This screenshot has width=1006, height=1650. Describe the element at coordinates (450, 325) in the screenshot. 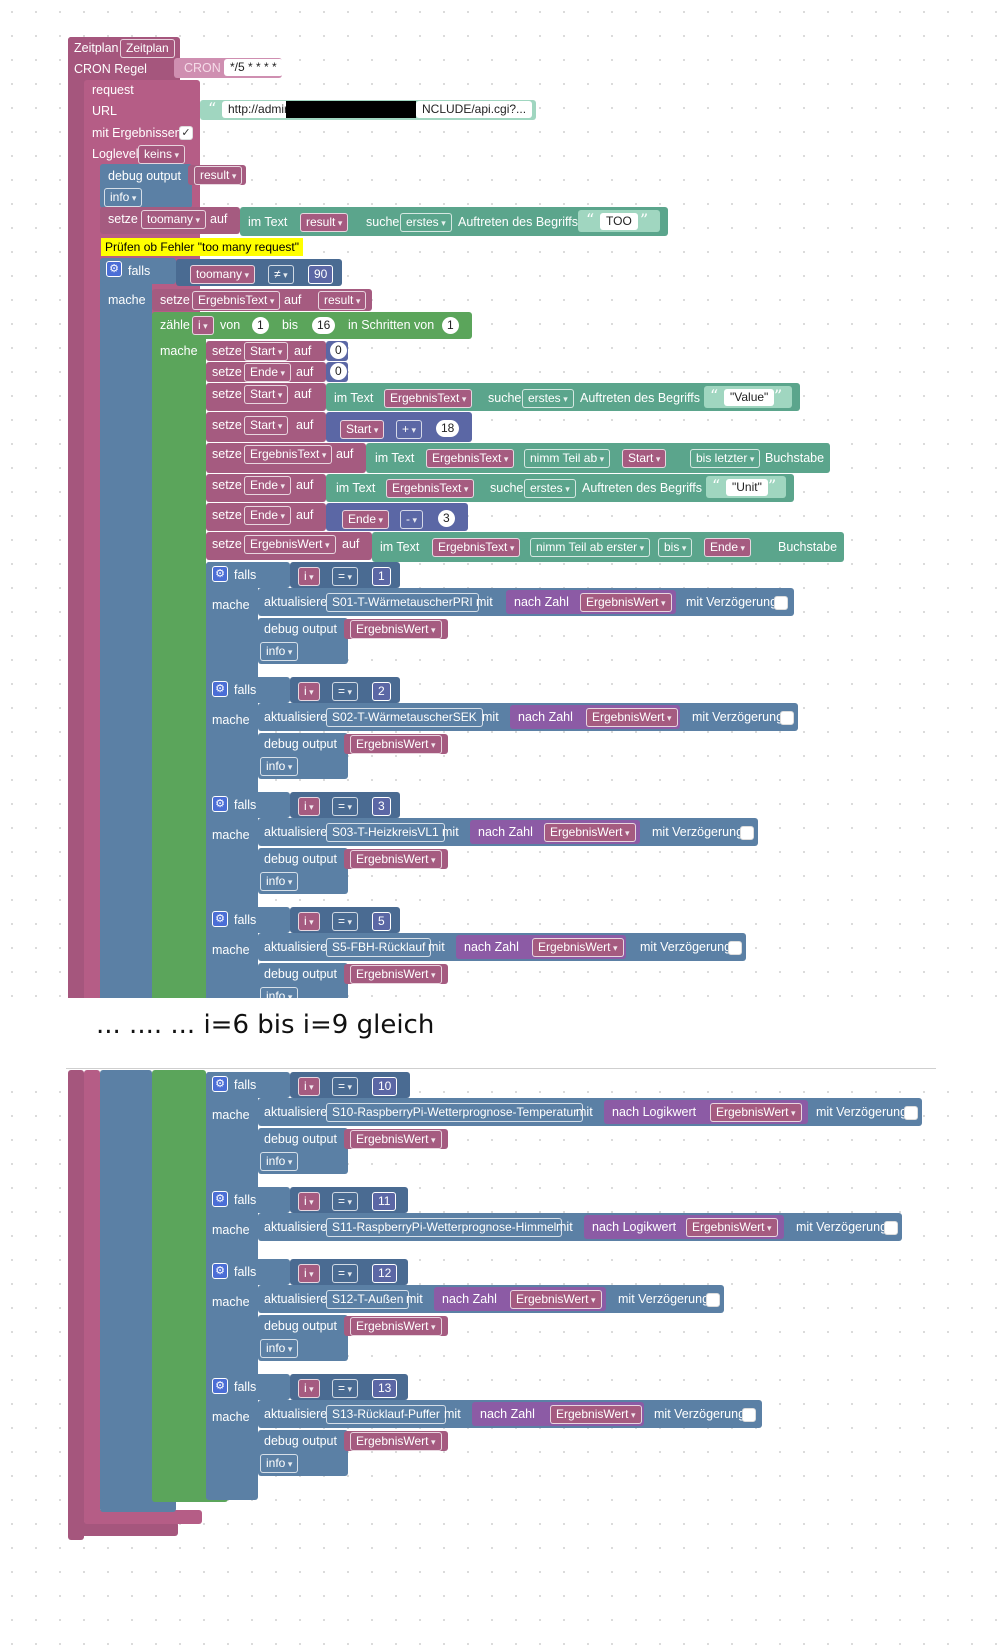

I see `loop-step: 1` at that location.